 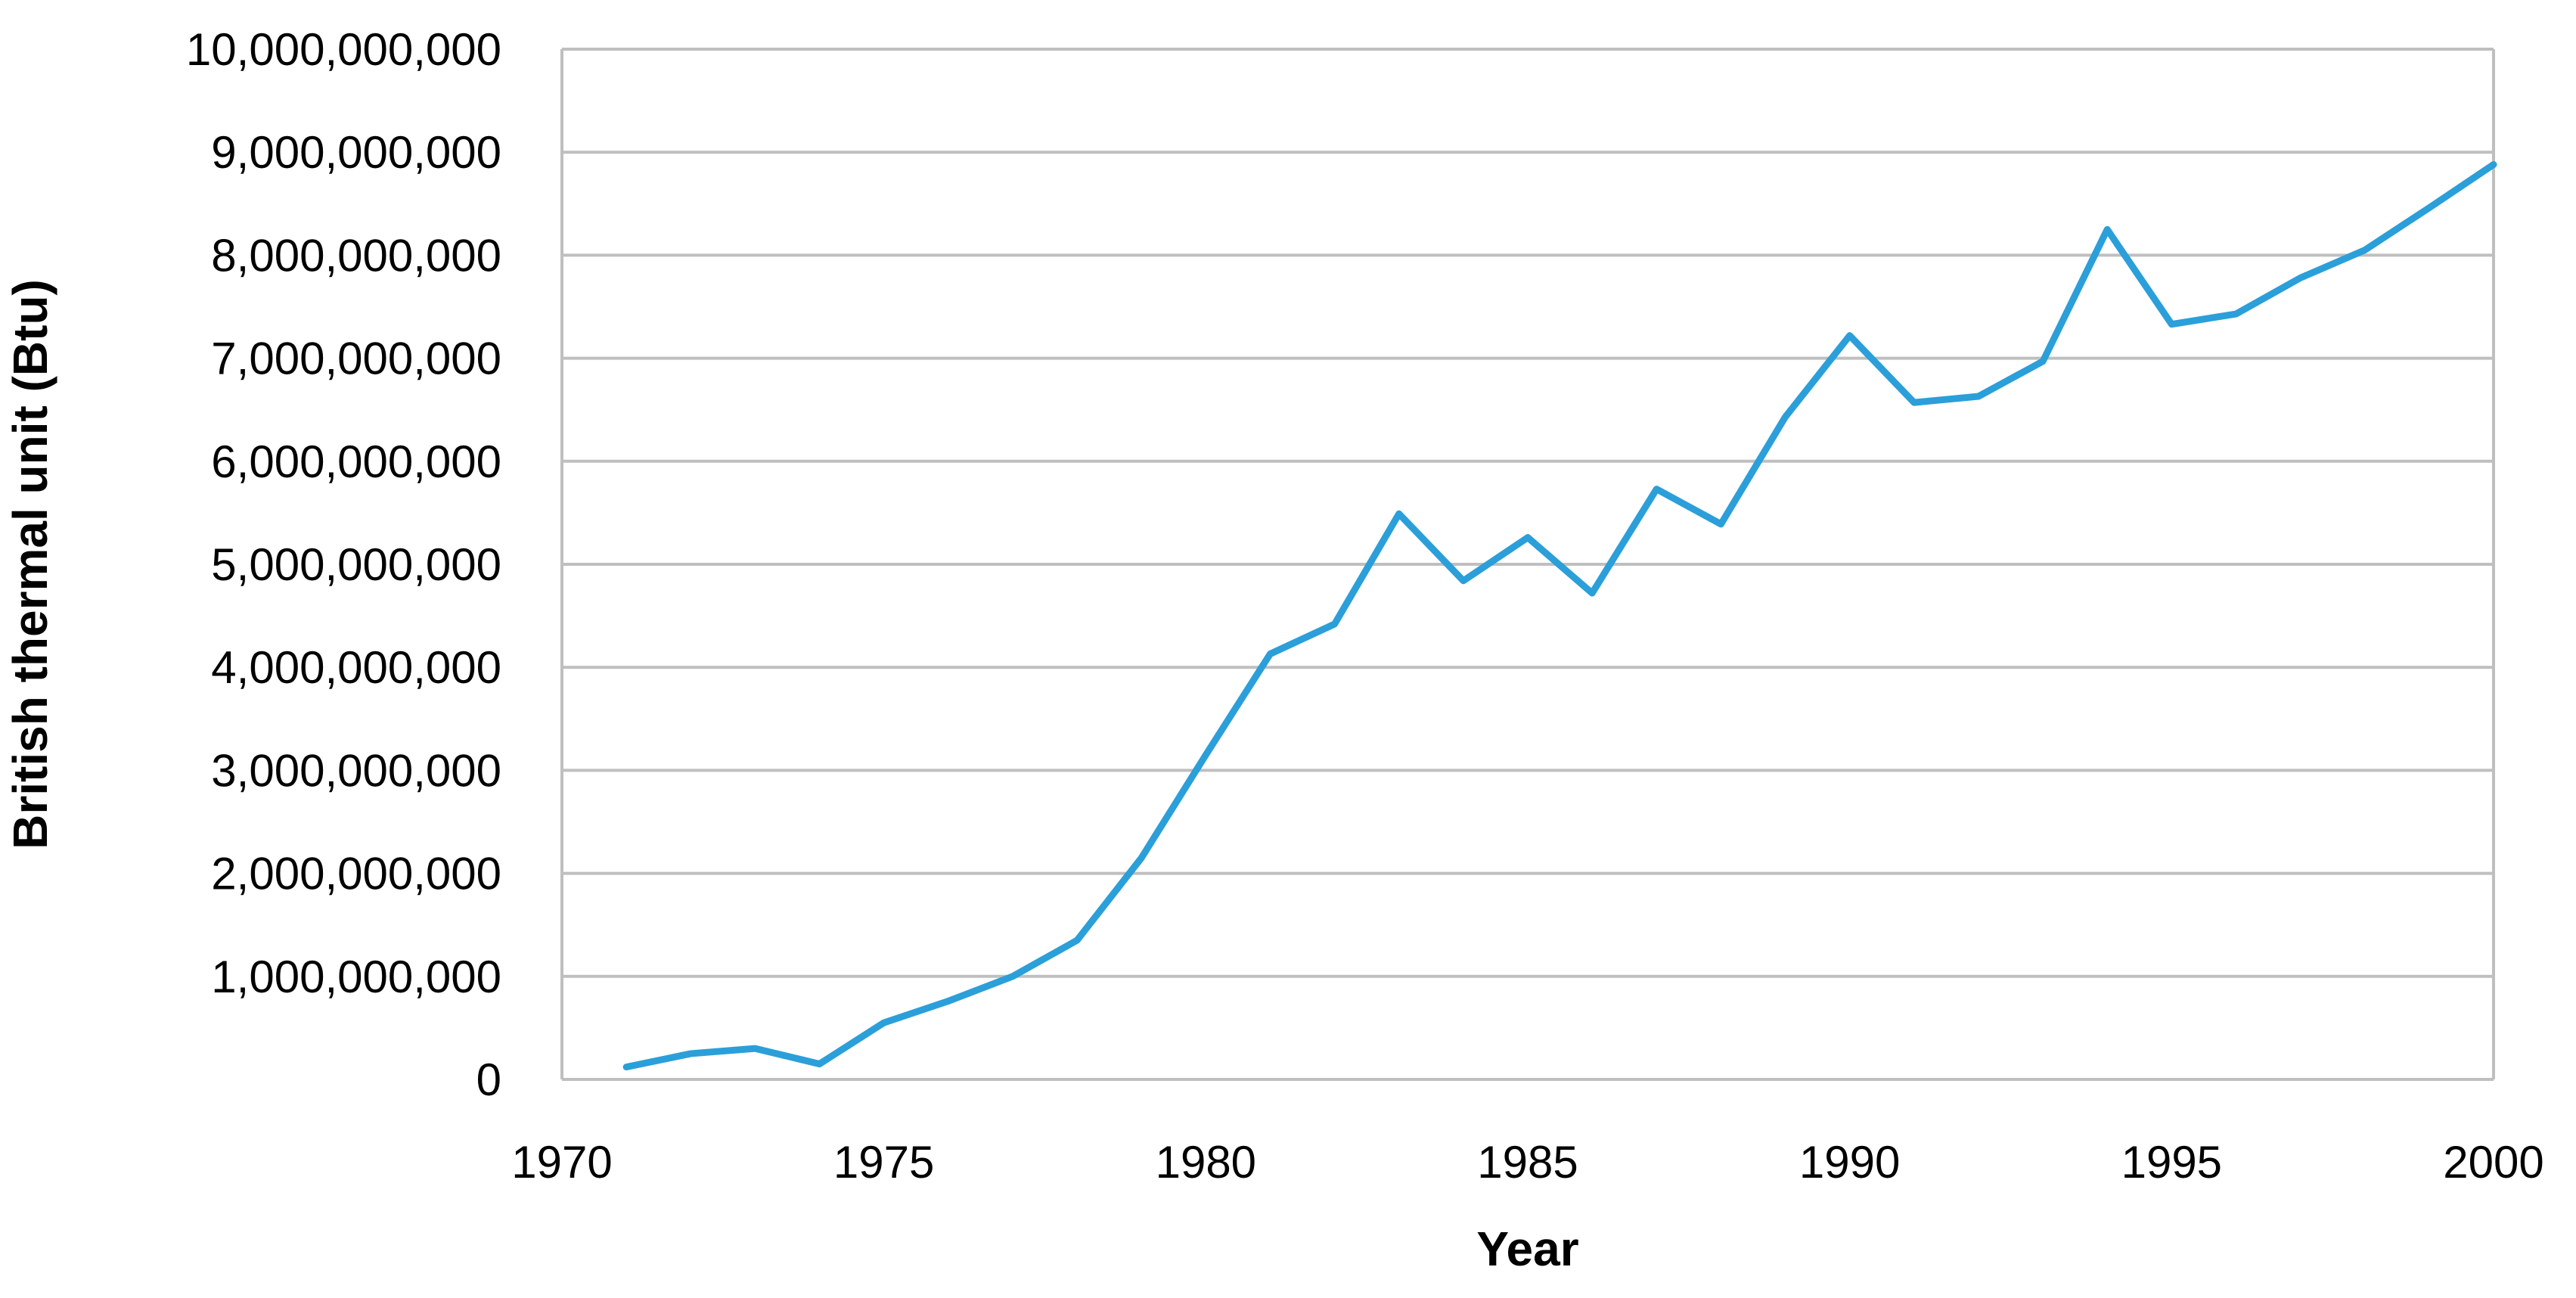 I want to click on y-tick-label: 6,000,000,000, so click(x=356, y=461).